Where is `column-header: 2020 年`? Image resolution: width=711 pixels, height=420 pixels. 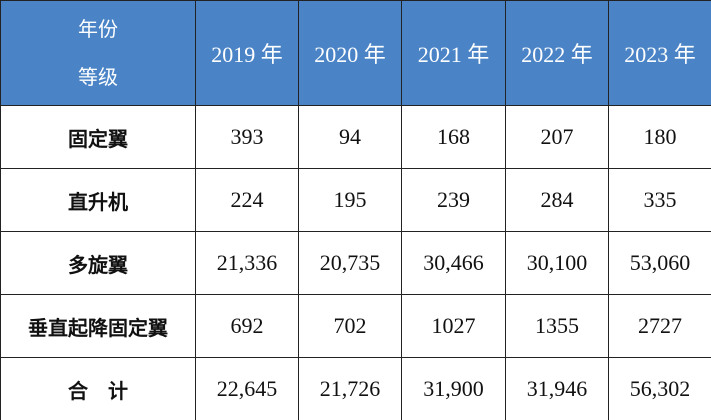 column-header: 2020 年 is located at coordinates (350, 53).